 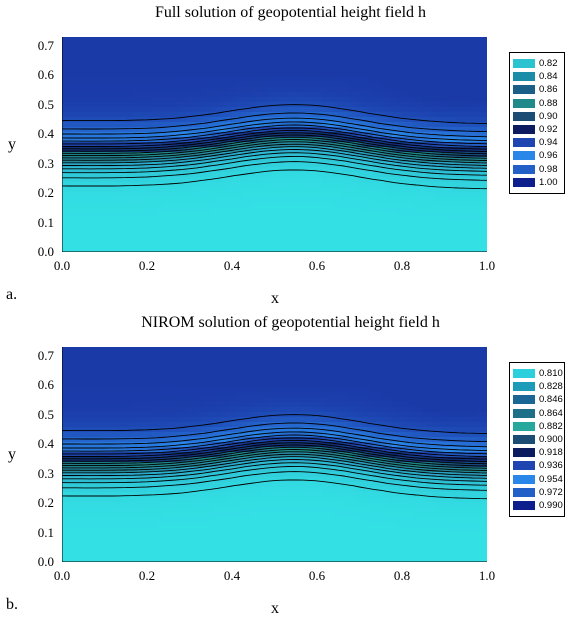 I want to click on legend-entry: 0.972, so click(x=538, y=492).